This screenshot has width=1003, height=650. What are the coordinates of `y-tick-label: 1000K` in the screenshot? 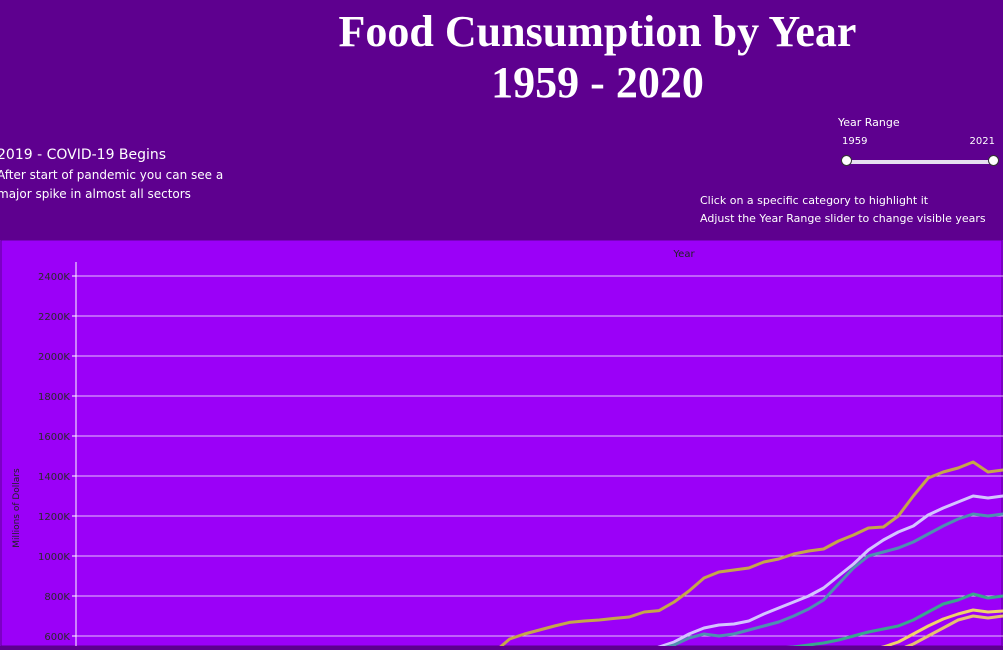 It's located at (54, 557).